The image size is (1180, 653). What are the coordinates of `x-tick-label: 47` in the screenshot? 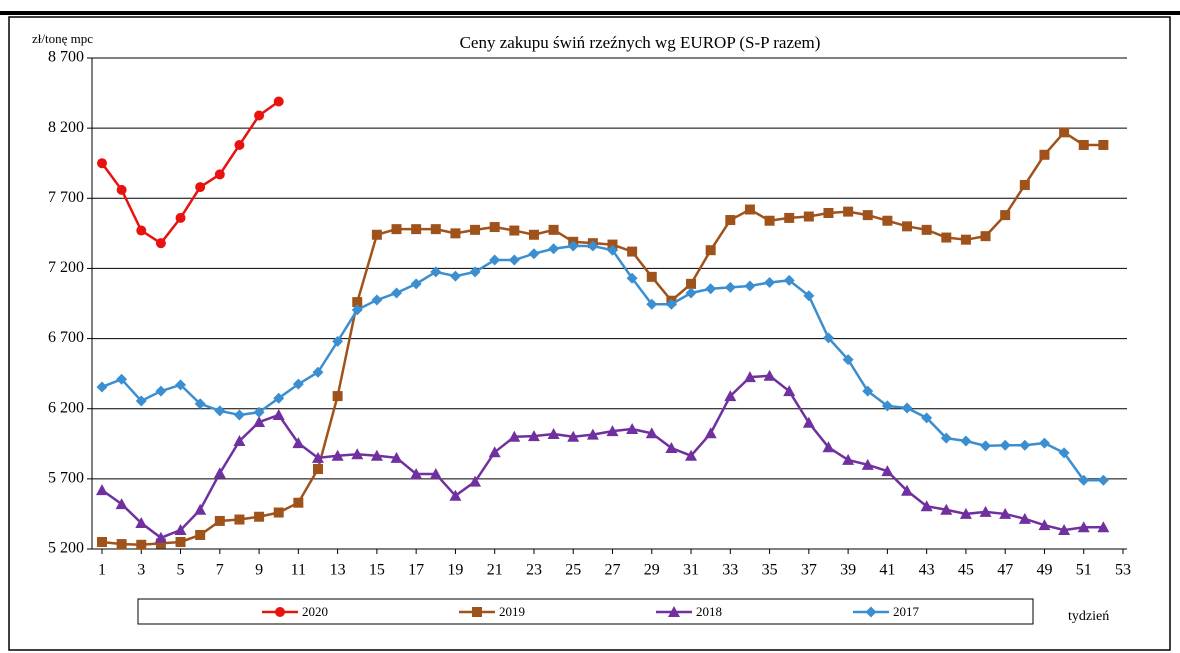 It's located at (1005, 570).